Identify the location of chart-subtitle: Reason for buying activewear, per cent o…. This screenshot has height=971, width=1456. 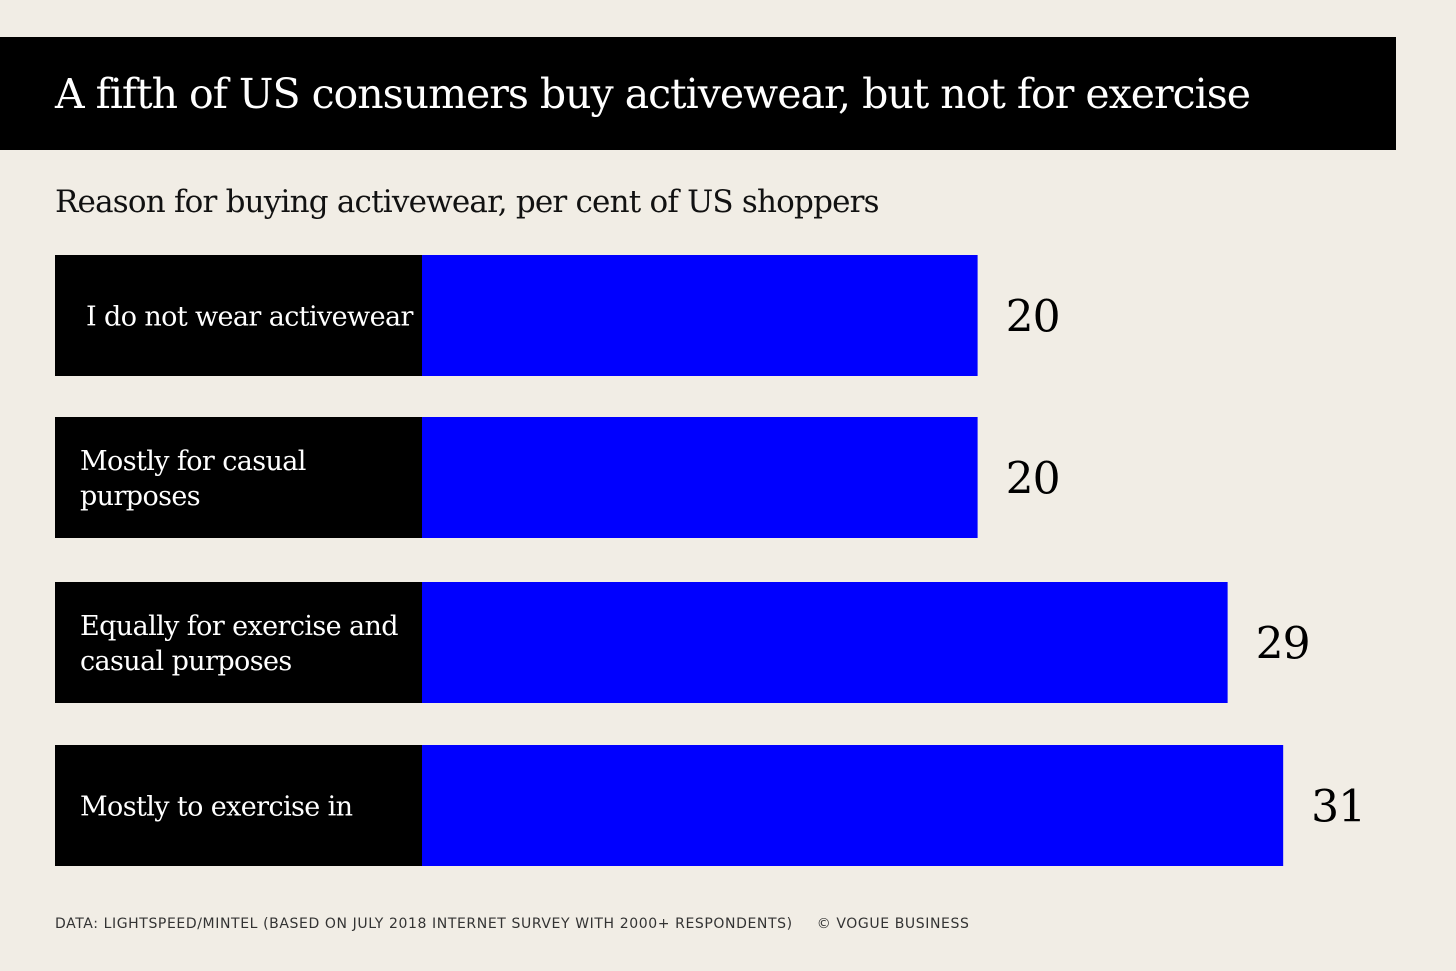
(467, 202).